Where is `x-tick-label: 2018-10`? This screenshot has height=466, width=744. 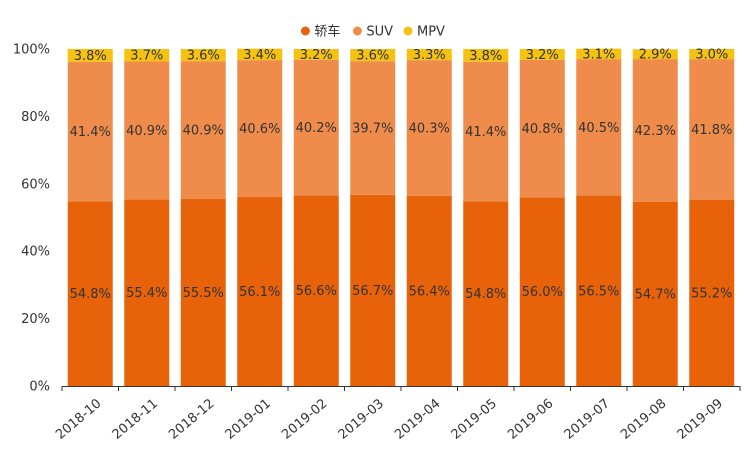 x-tick-label: 2018-10 is located at coordinates (78, 419).